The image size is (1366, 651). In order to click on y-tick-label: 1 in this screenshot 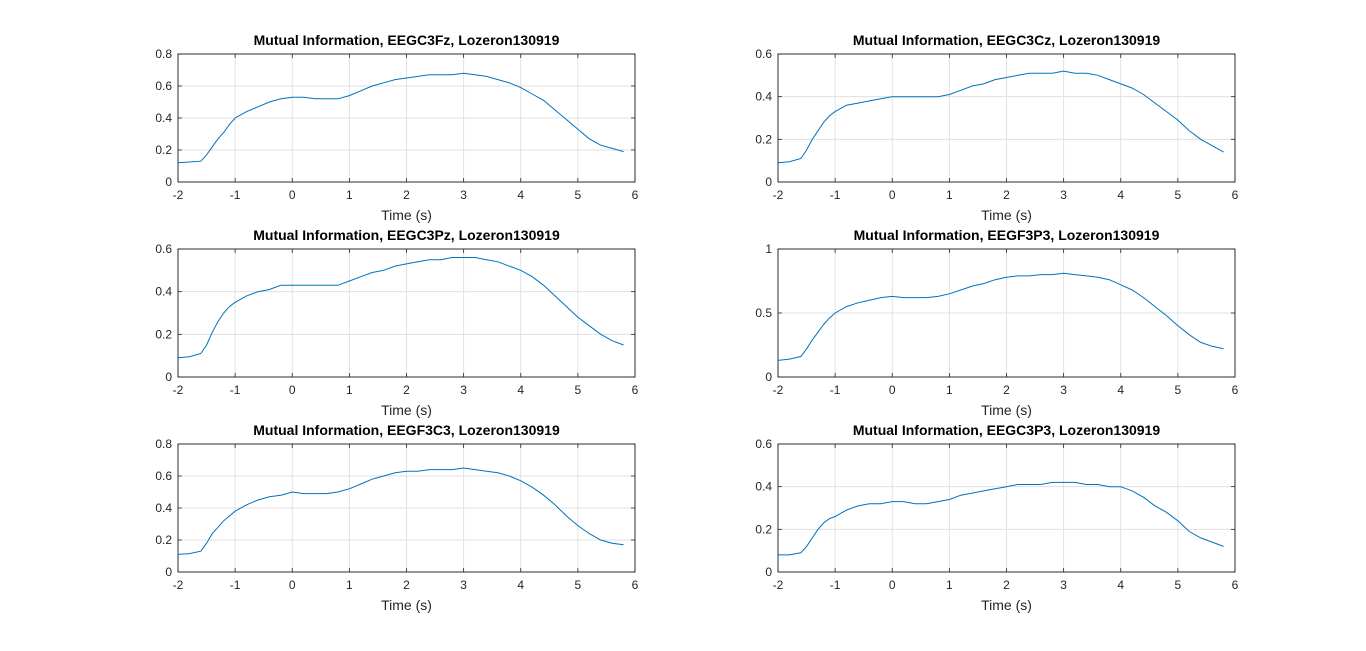, I will do `click(768, 249)`.